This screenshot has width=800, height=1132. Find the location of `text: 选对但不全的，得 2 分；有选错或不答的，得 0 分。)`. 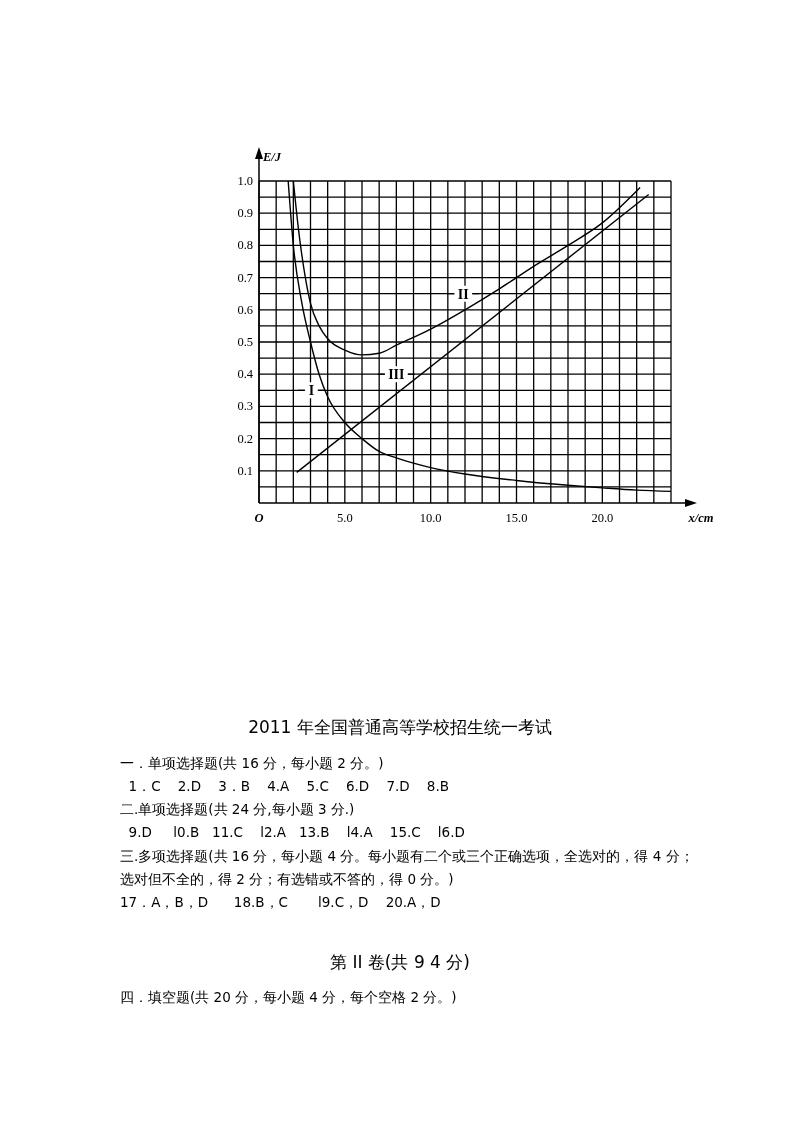

text: 选对但不全的，得 2 分；有选错或不答的，得 0 分。) is located at coordinates (287, 879).